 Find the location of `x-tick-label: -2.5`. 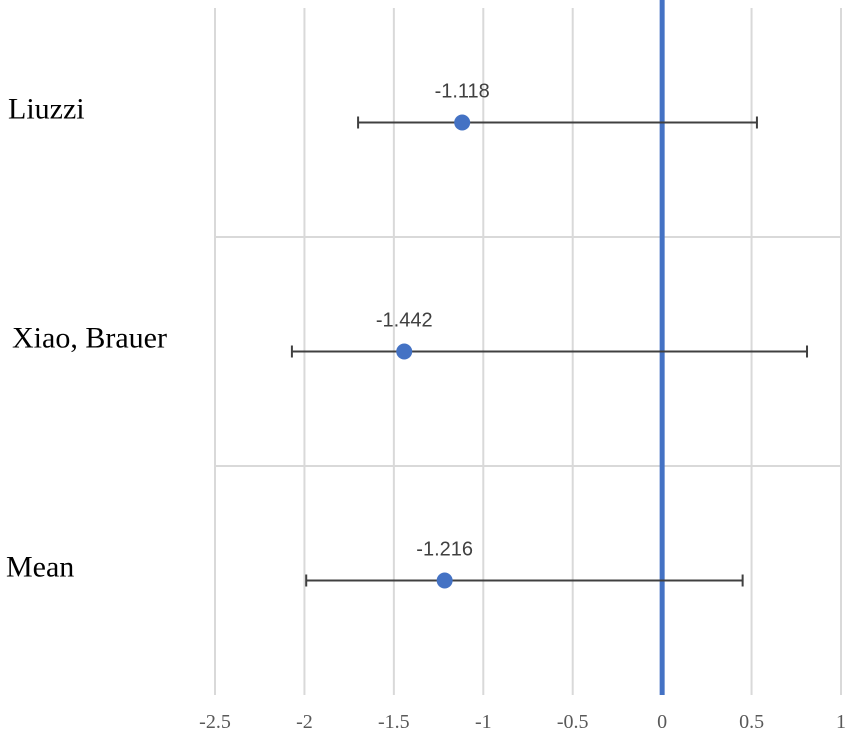

x-tick-label: -2.5 is located at coordinates (215, 722).